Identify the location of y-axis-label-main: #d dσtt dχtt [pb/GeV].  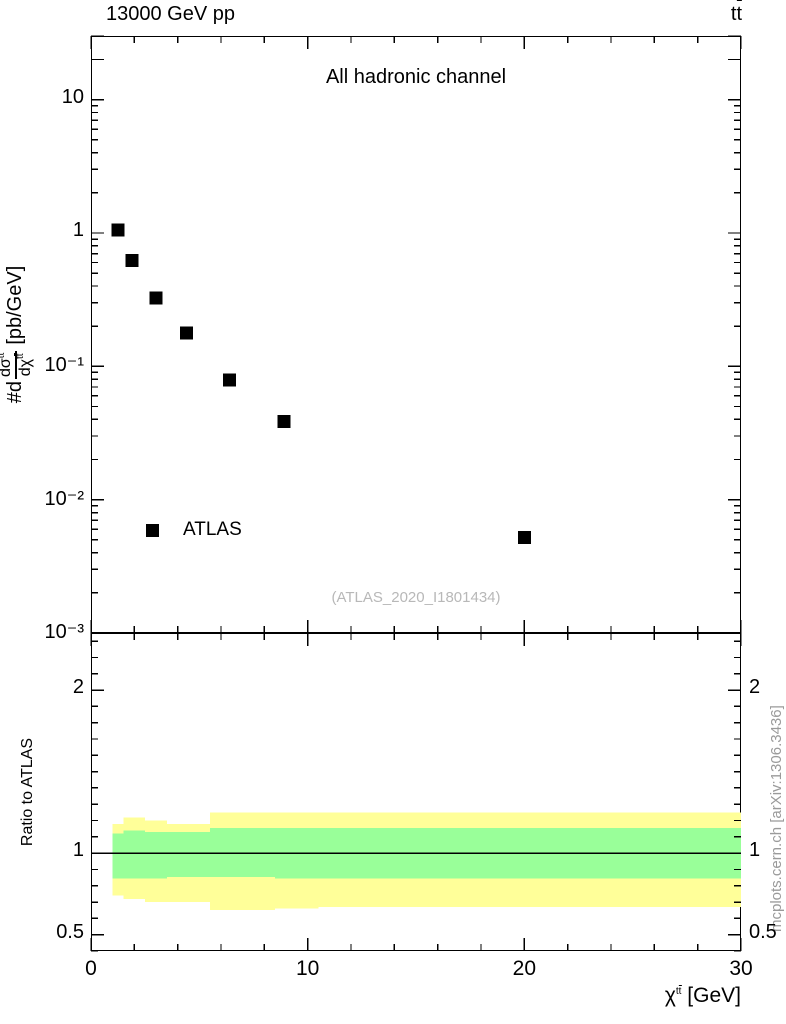
(17, 334).